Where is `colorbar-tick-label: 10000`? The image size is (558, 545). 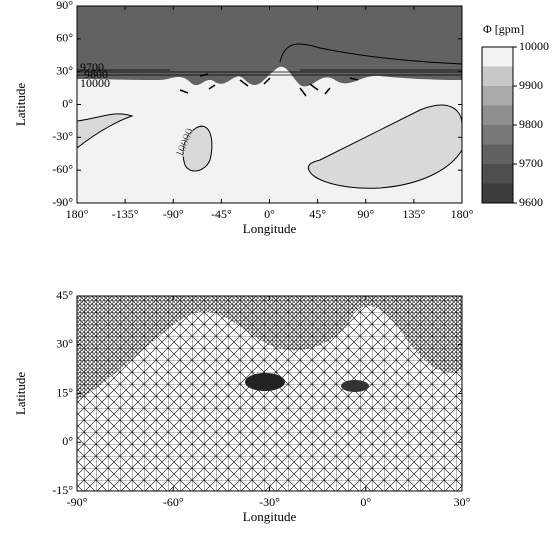
colorbar-tick-label: 10000 is located at coordinates (534, 46).